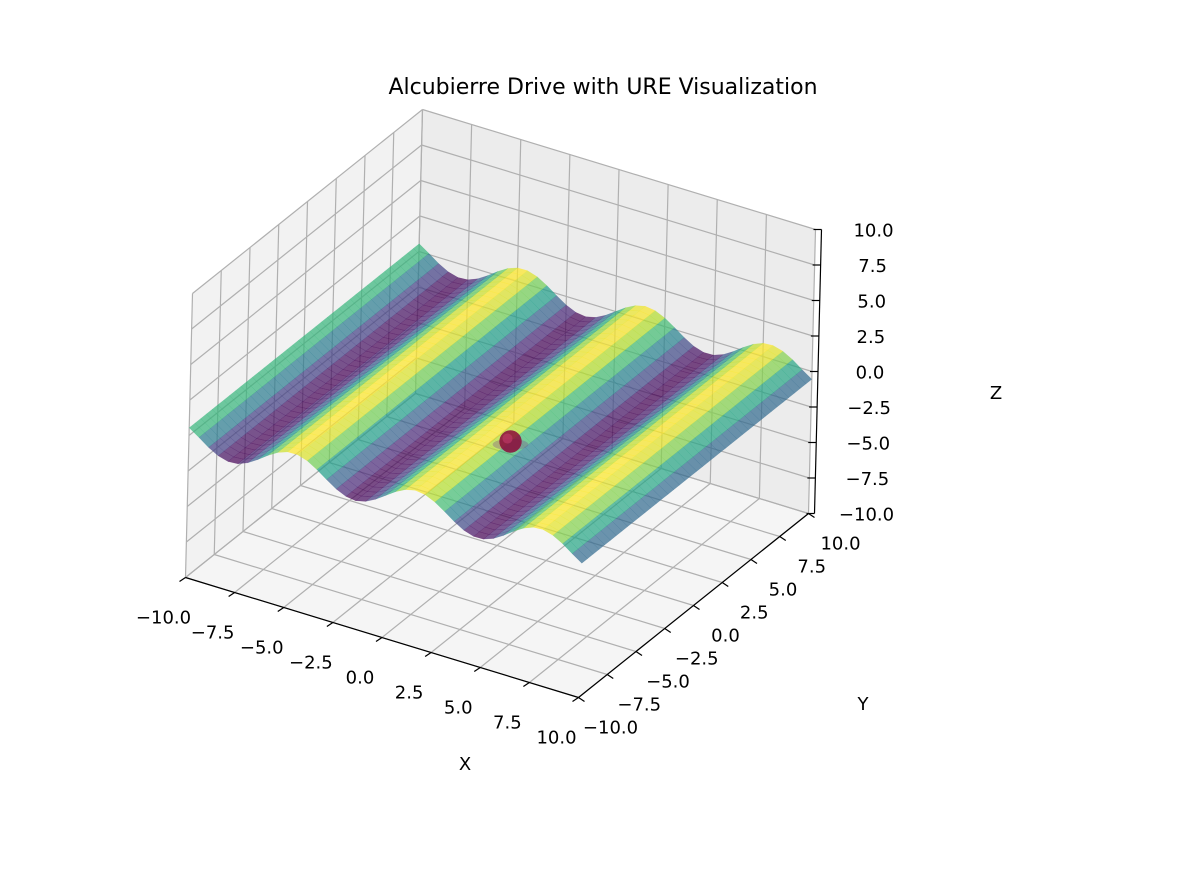 The image size is (1186, 877). What do you see at coordinates (870, 373) in the screenshot?
I see `z-tick-label: 0.0` at bounding box center [870, 373].